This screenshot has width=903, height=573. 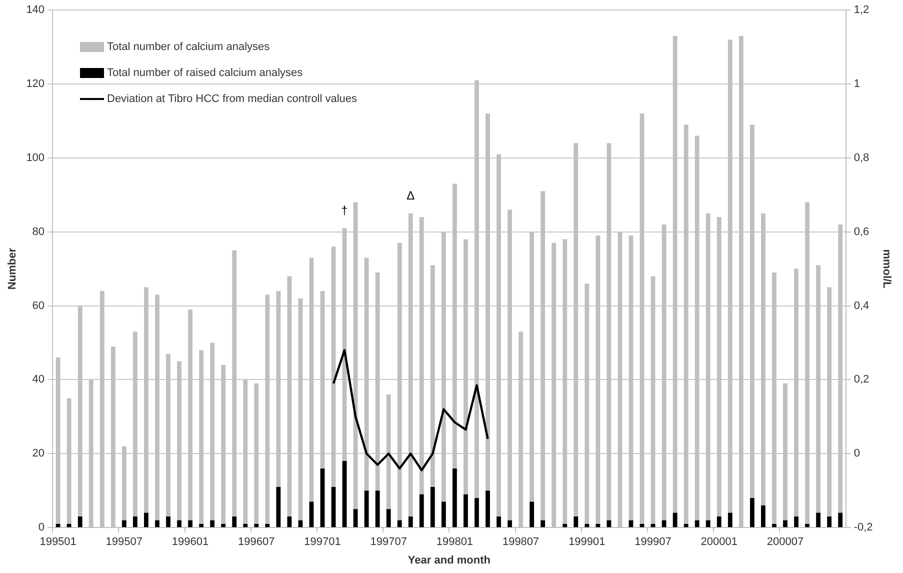 What do you see at coordinates (862, 232) in the screenshot?
I see `y2-tick-label: 0,6` at bounding box center [862, 232].